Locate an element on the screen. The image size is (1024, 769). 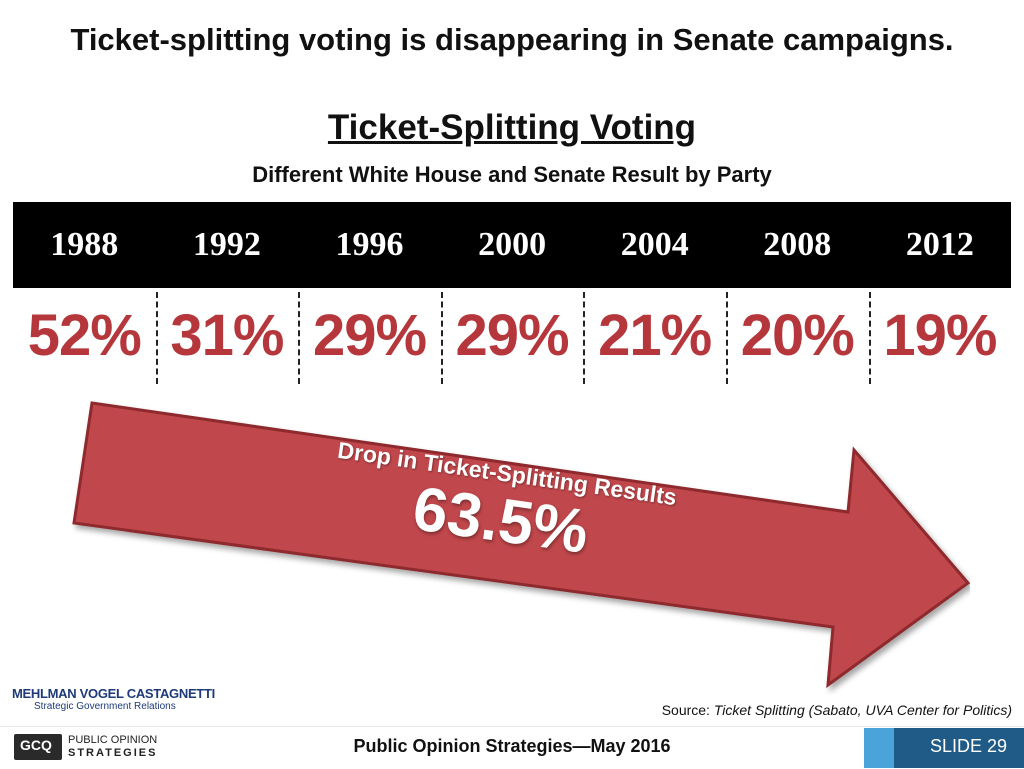
percent-value: 21% is located at coordinates (655, 335).